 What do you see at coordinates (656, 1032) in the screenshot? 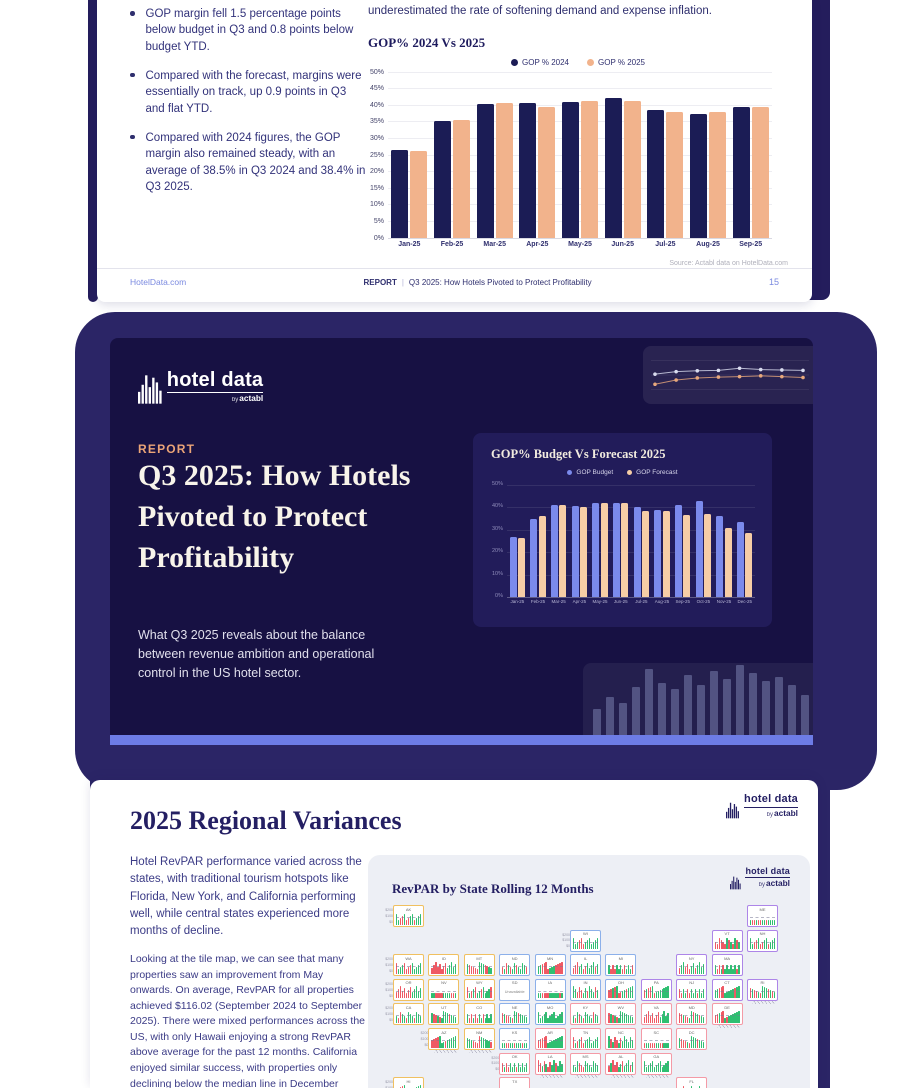
I see `state-code-label: SC` at bounding box center [656, 1032].